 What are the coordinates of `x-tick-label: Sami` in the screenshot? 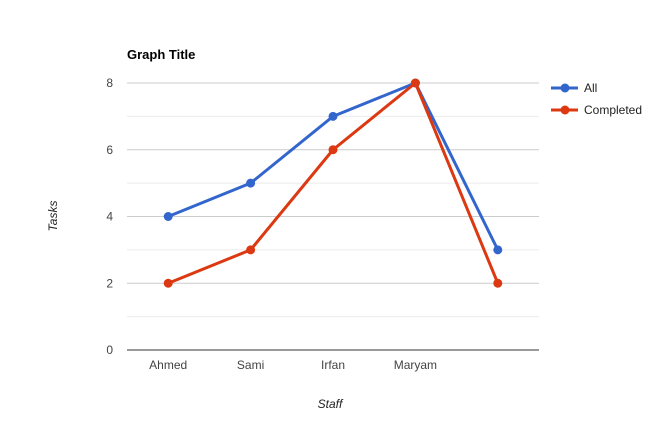 It's located at (250, 365).